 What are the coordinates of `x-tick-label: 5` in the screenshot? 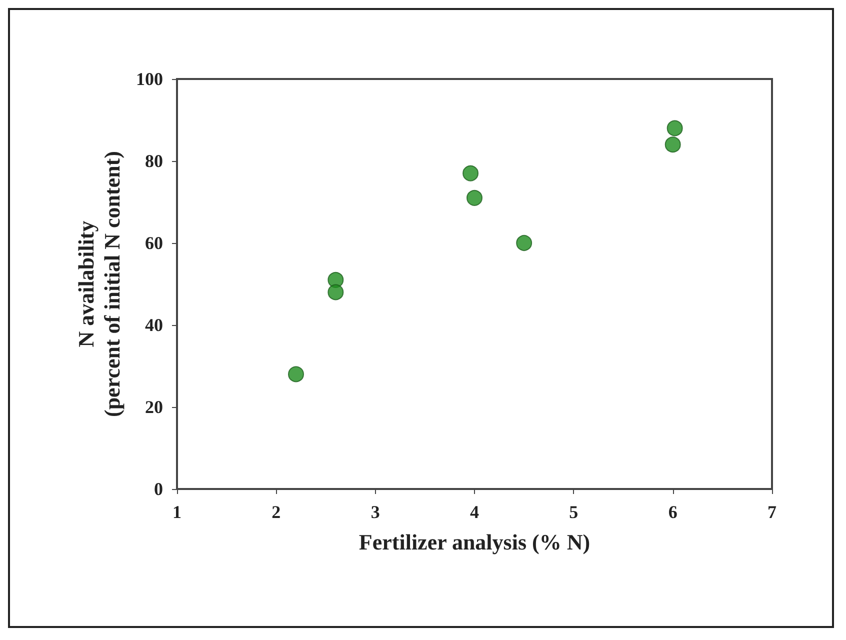 It's located at (573, 512).